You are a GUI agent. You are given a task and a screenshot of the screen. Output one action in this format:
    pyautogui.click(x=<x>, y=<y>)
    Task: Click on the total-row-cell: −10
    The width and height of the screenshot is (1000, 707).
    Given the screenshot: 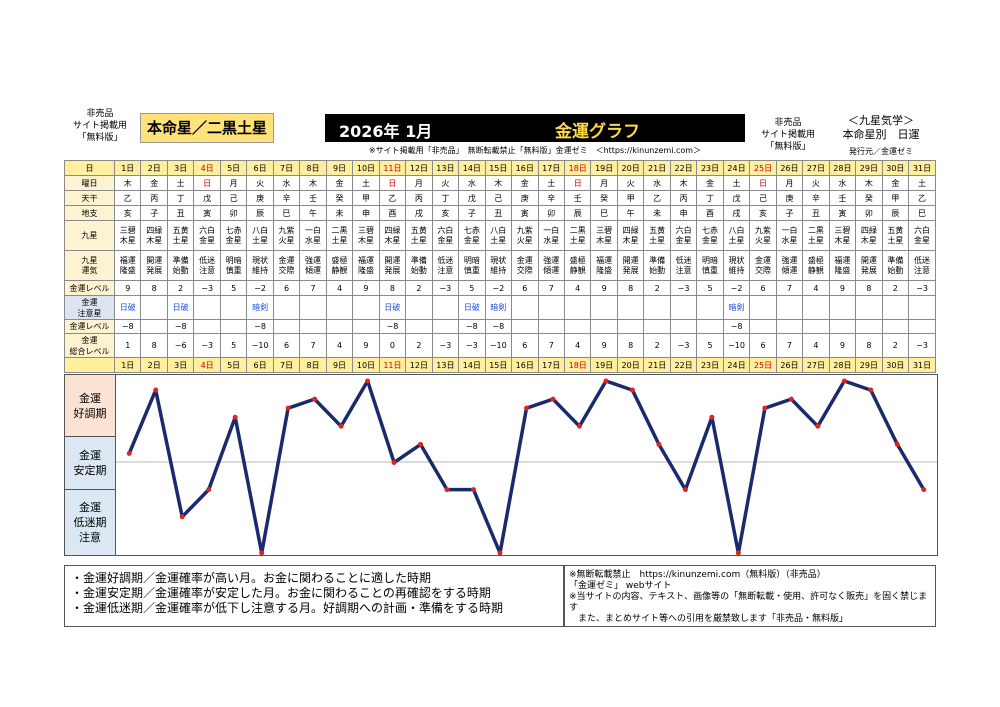 What is the action you would take?
    pyautogui.click(x=260, y=345)
    